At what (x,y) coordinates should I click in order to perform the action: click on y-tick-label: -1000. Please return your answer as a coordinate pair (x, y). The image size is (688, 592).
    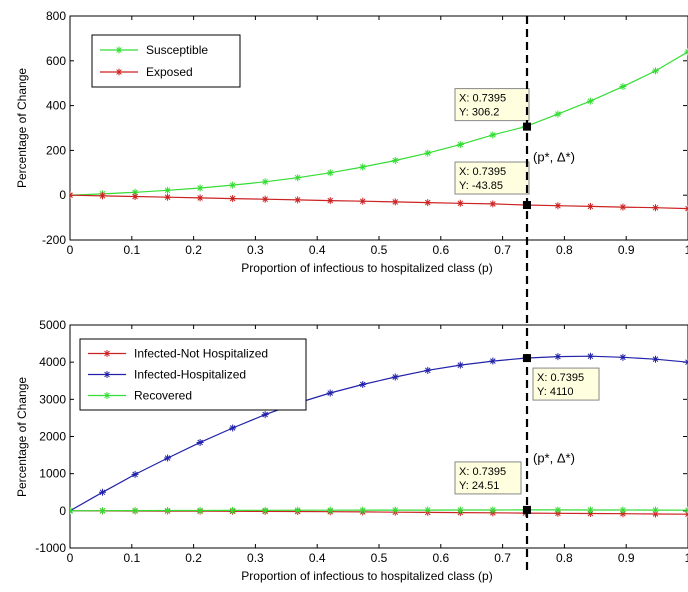
    Looking at the image, I should click on (50, 548).